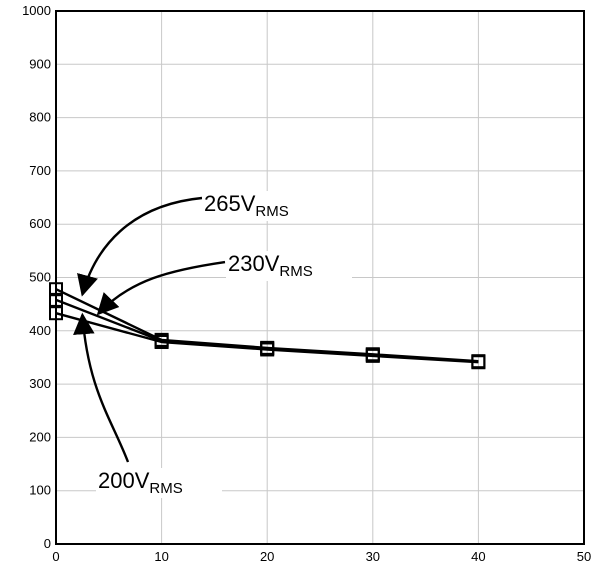 The width and height of the screenshot is (594, 571). What do you see at coordinates (40, 330) in the screenshot?
I see `y-tick-label: 400` at bounding box center [40, 330].